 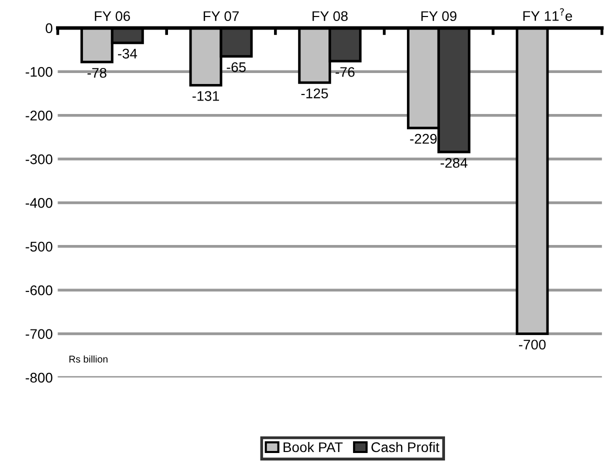 What do you see at coordinates (205, 96) in the screenshot?
I see `data-label: -131` at bounding box center [205, 96].